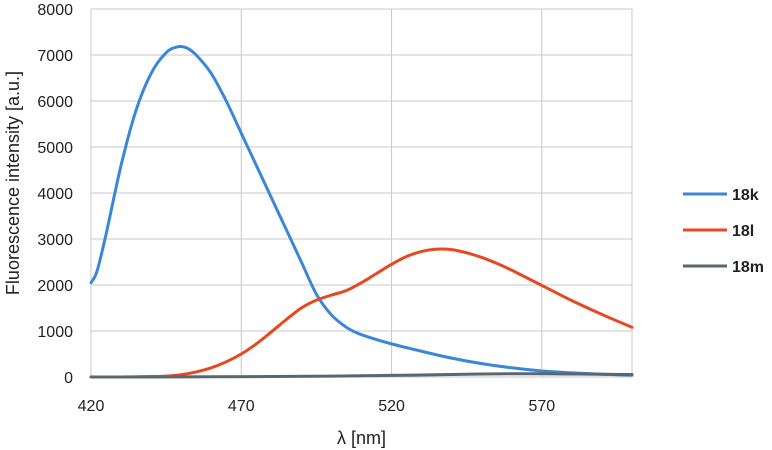 Image resolution: width=772 pixels, height=450 pixels. I want to click on x-tick-label: 520, so click(391, 406).